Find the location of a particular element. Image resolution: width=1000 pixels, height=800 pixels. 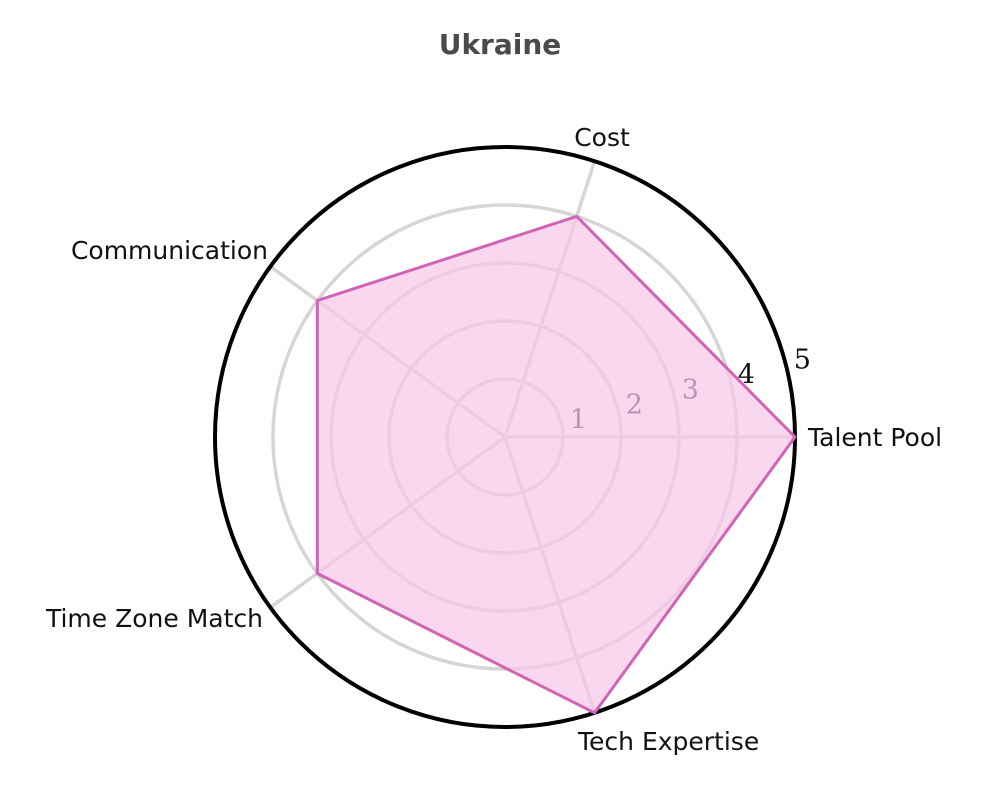

chart-title: Ukraine is located at coordinates (500, 44).